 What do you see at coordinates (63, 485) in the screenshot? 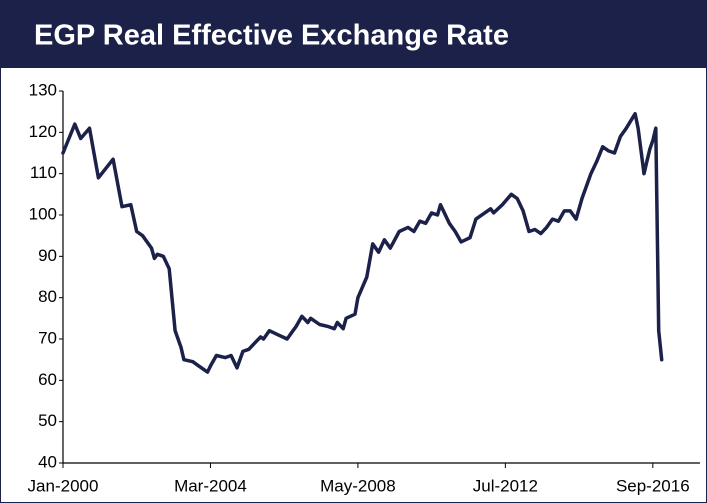
I see `x-tick-label: Jan-2000` at bounding box center [63, 485].